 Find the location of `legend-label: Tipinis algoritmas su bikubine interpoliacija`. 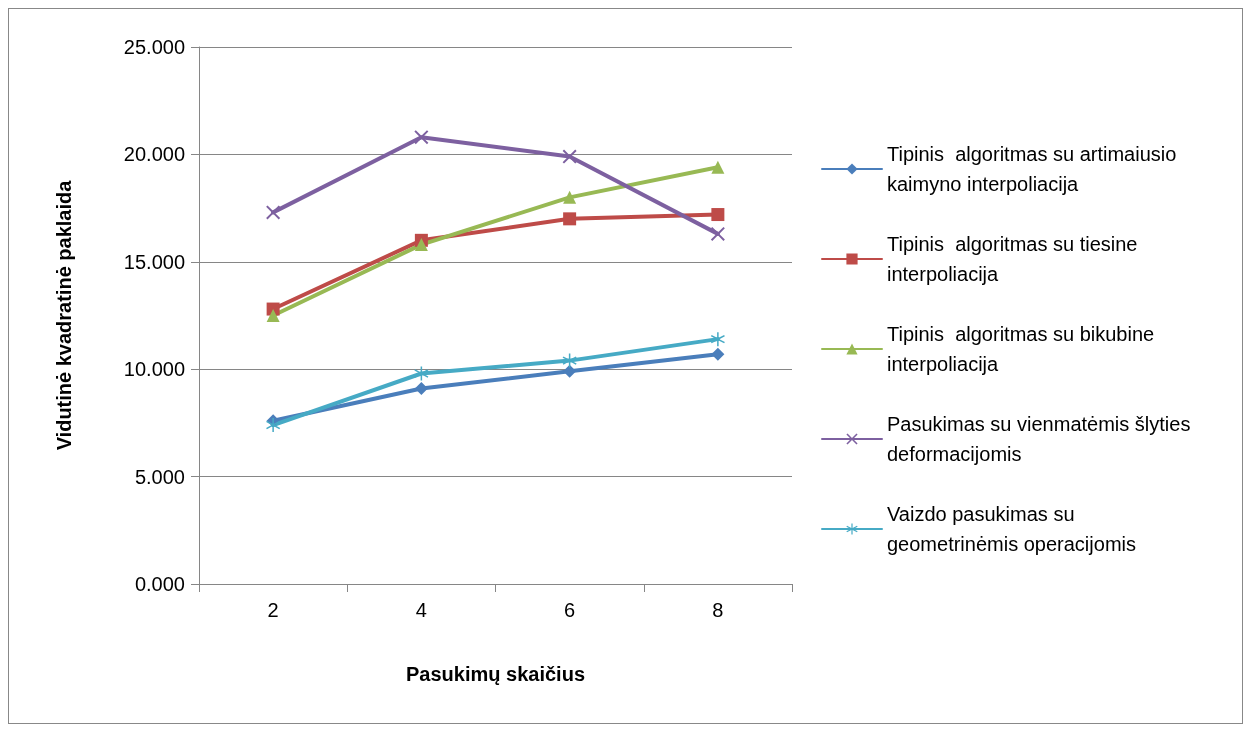

legend-label: Tipinis algoritmas su bikubine interpoliacija is located at coordinates (1023, 349).